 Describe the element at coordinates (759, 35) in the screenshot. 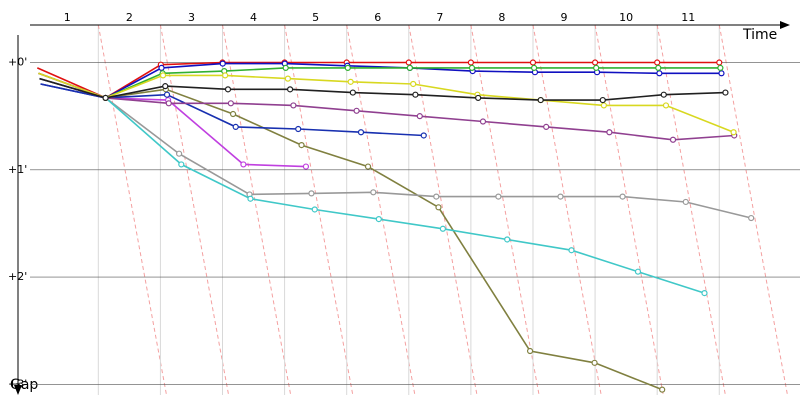

I see `x-axis-label: Time` at that location.